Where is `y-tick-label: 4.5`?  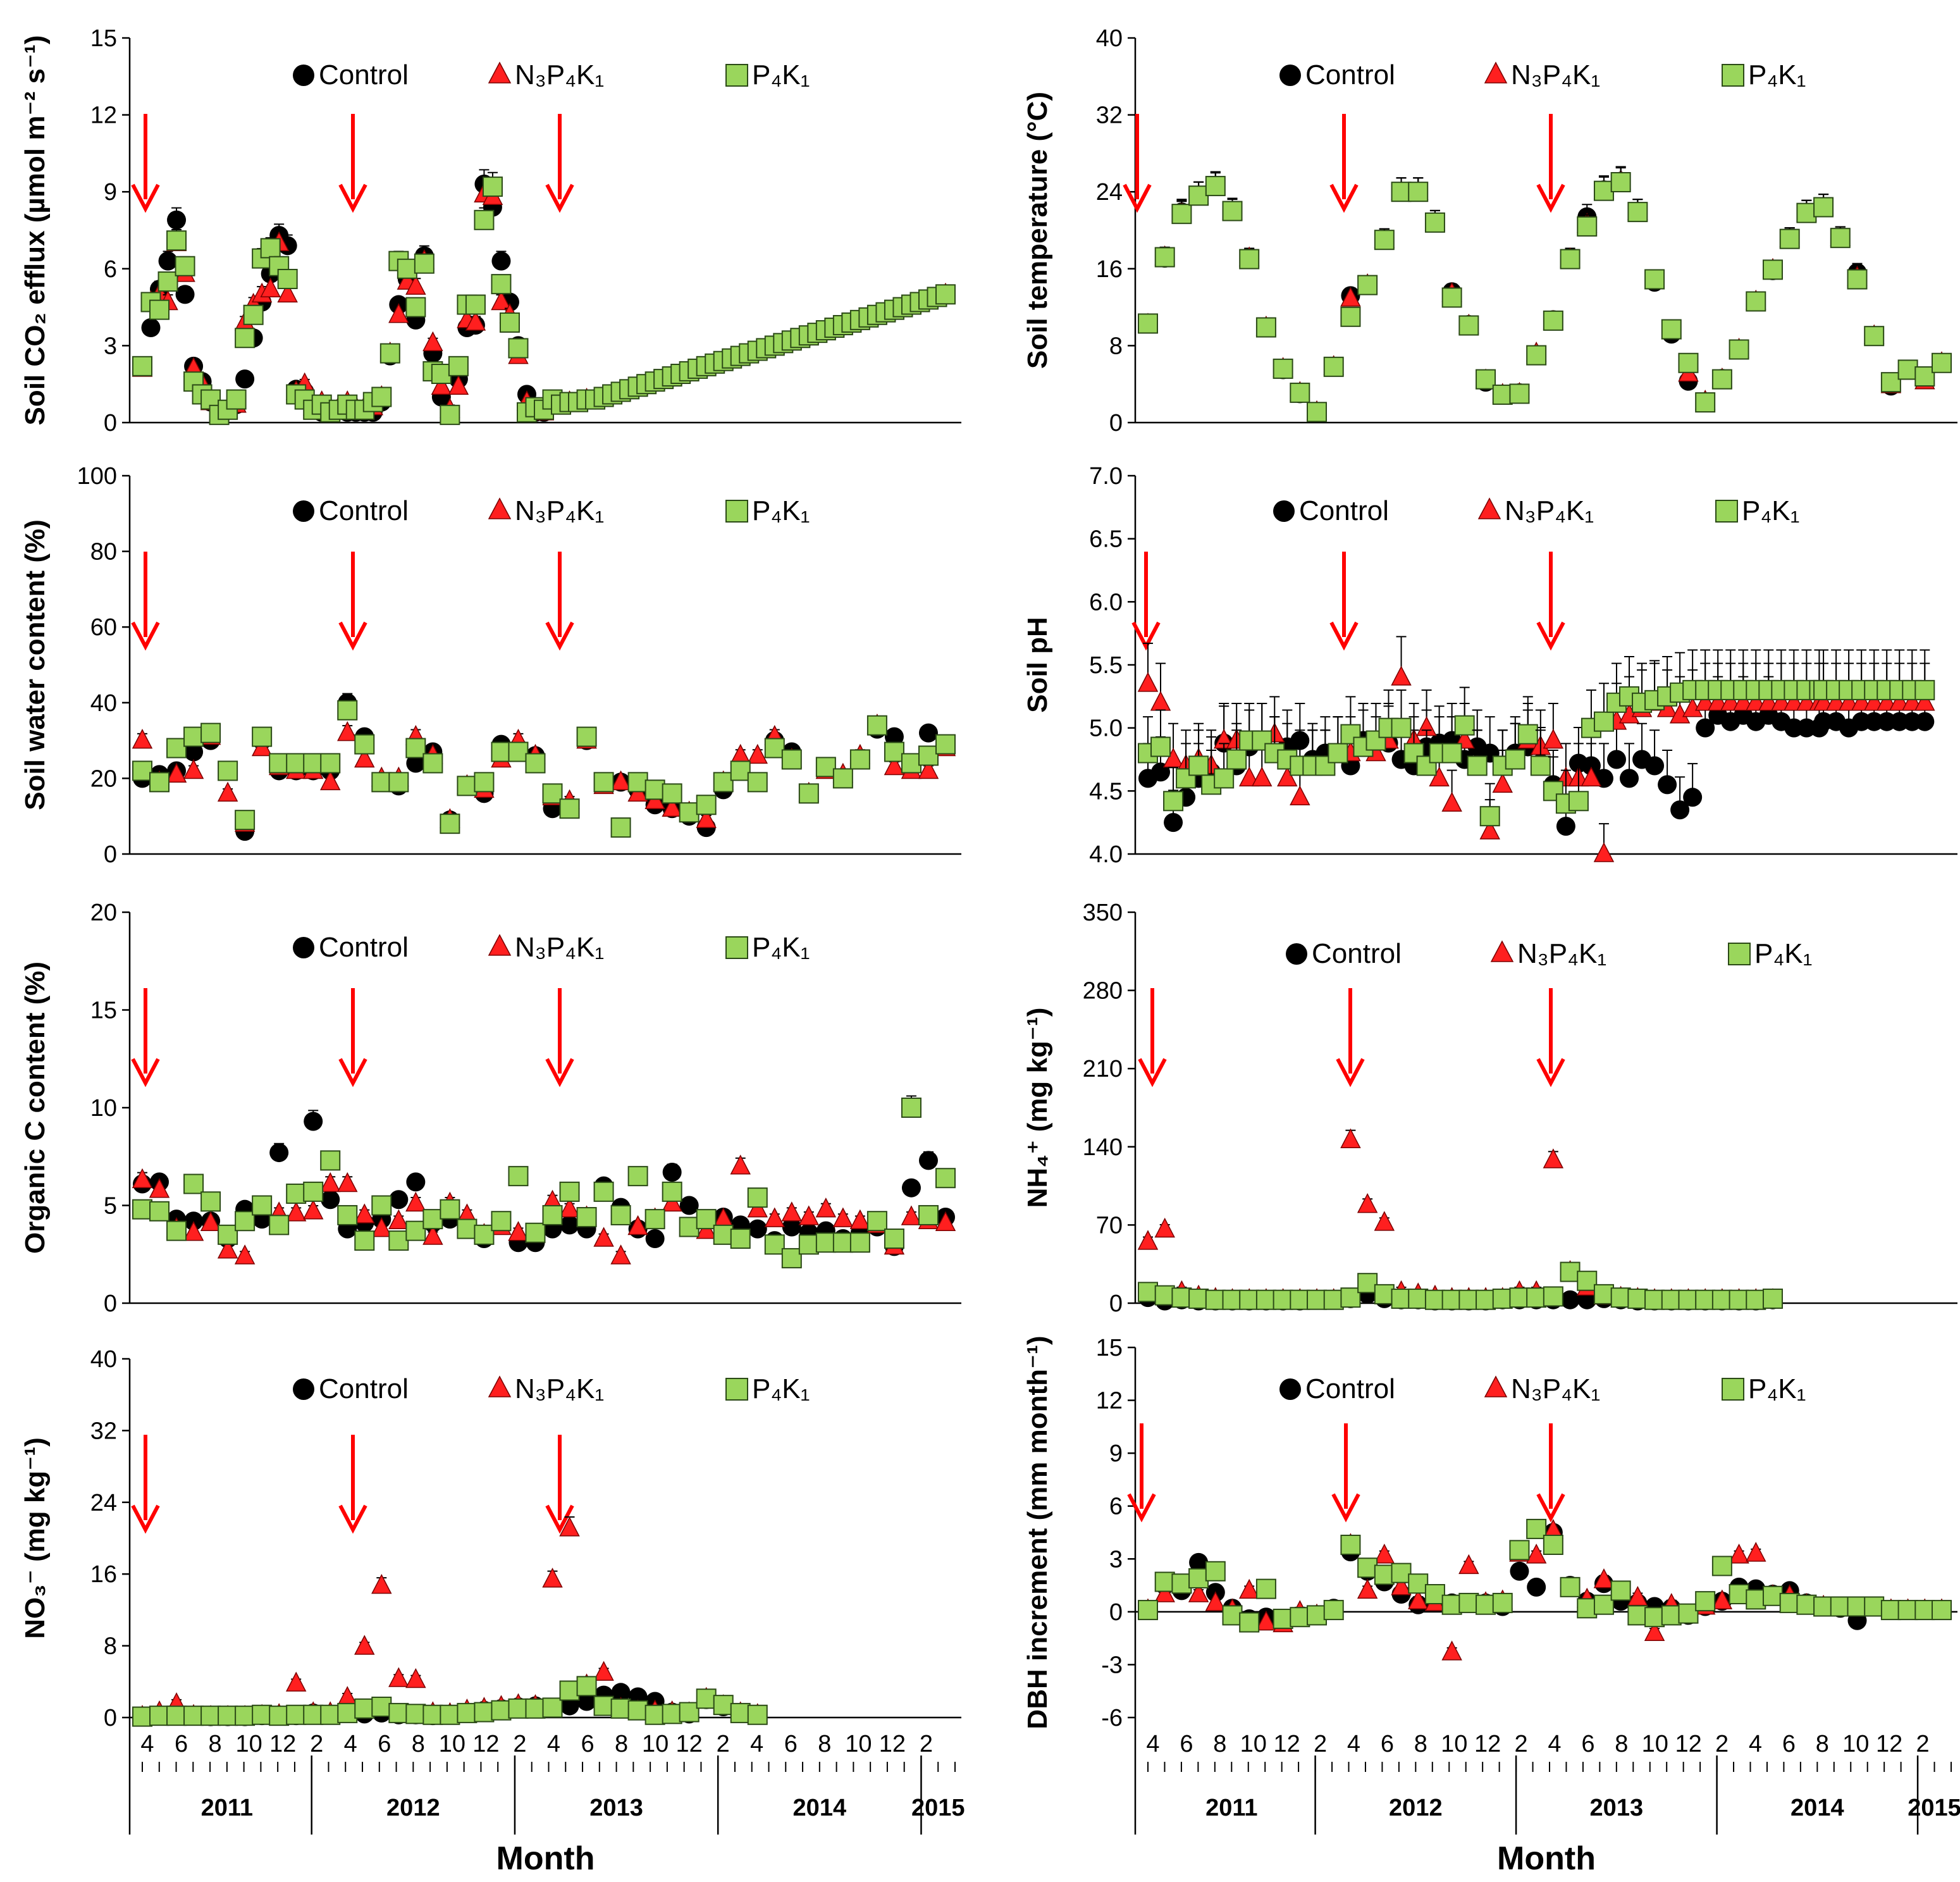 y-tick-label: 4.5 is located at coordinates (1106, 791).